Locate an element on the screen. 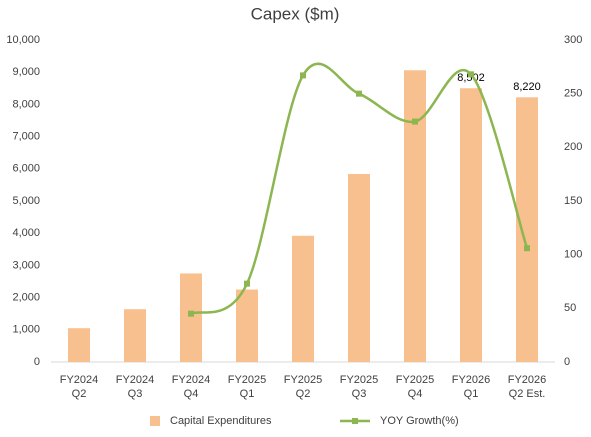  x-tick-label: FY2025 Q1 is located at coordinates (247, 387).